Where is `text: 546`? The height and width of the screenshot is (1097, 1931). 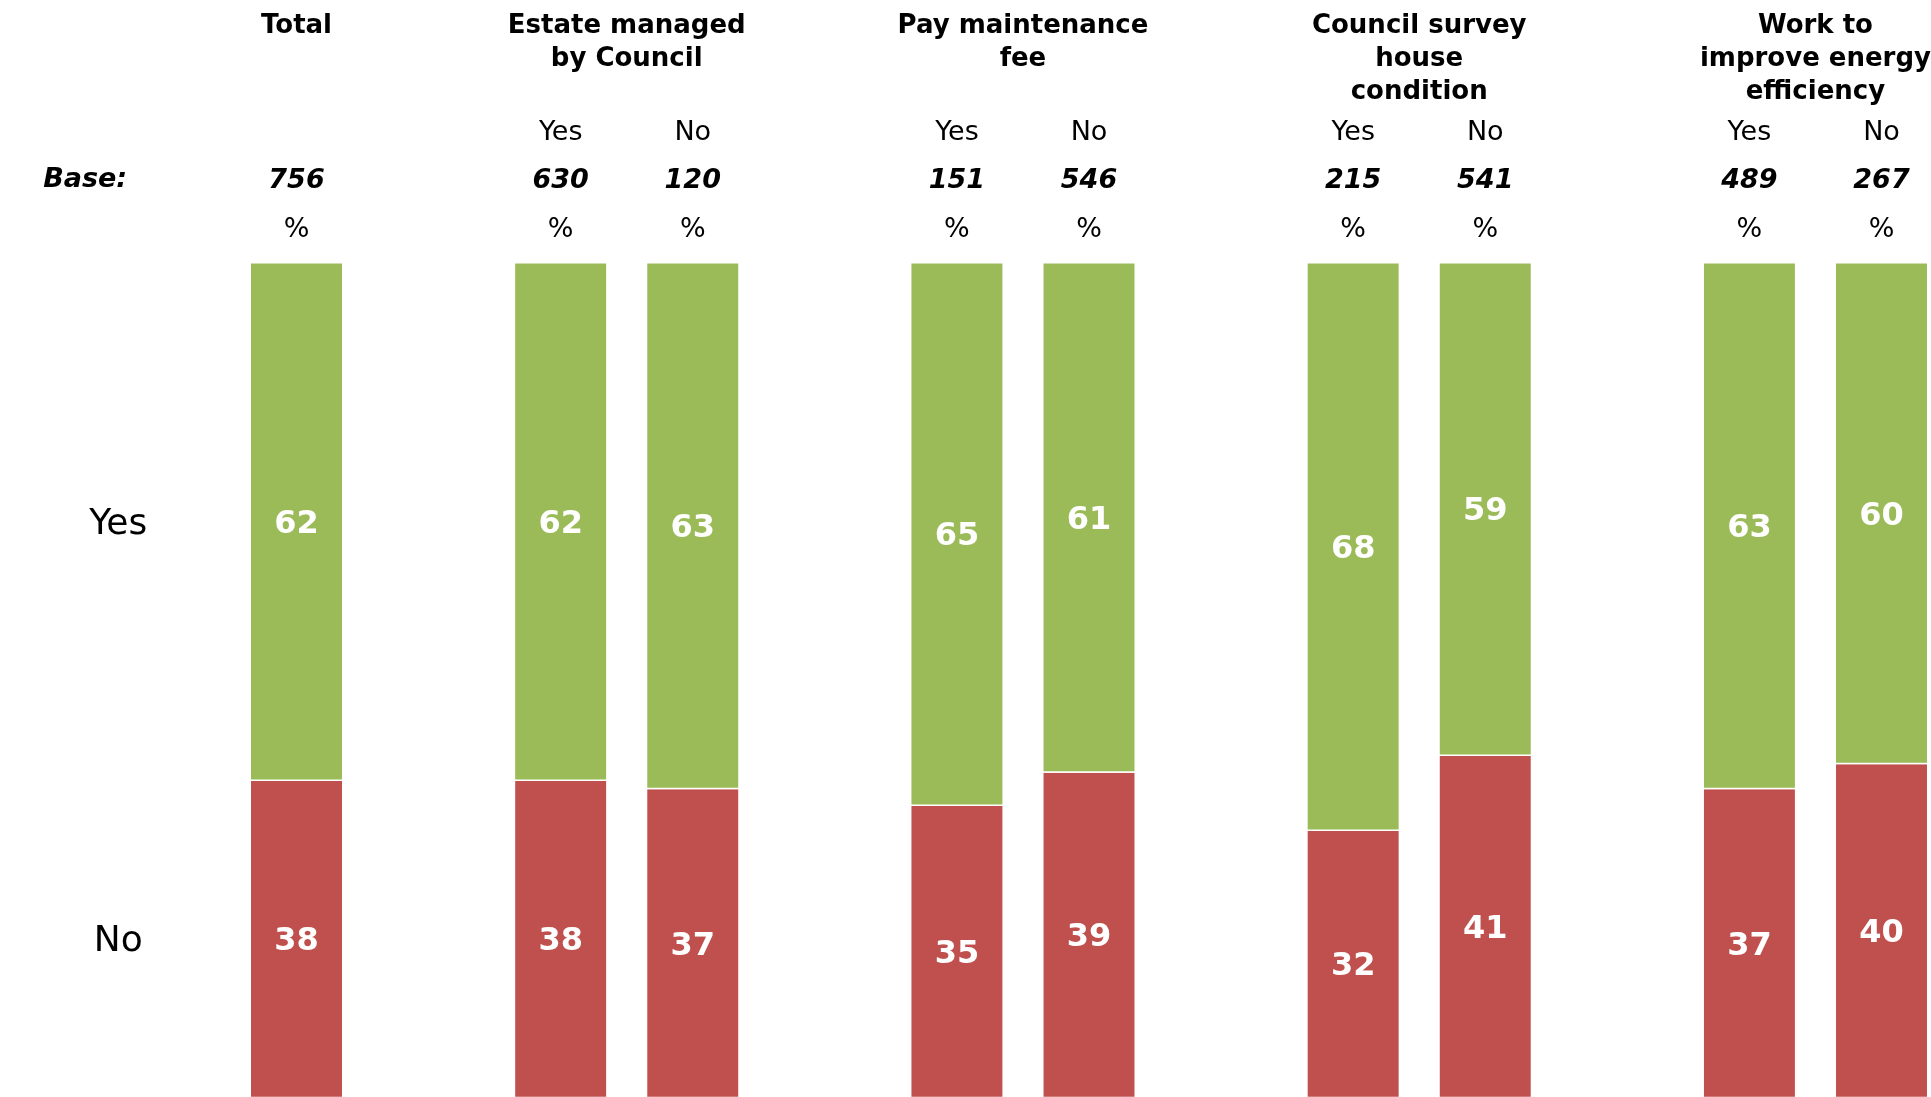 text: 546 is located at coordinates (1089, 178).